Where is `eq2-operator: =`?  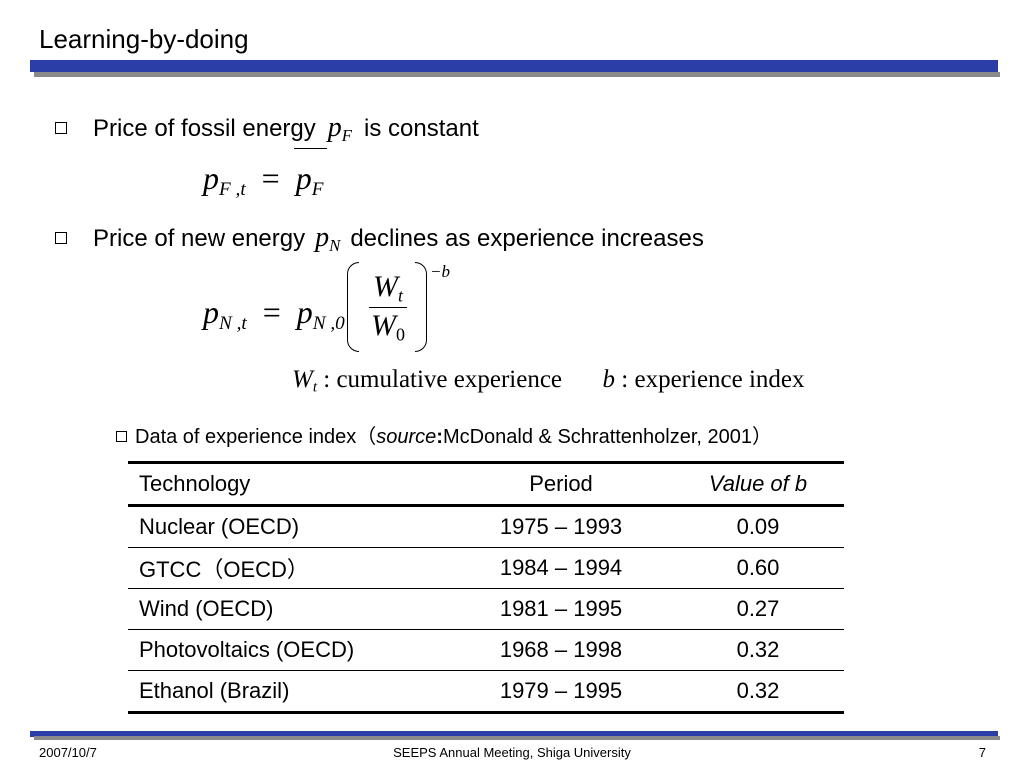 eq2-operator: = is located at coordinates (271, 312).